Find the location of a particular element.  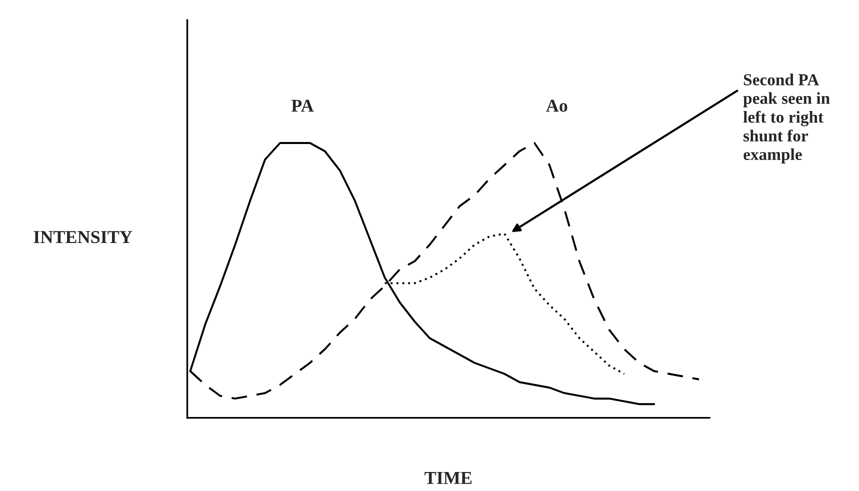

x-axis-title: TIME is located at coordinates (448, 478).